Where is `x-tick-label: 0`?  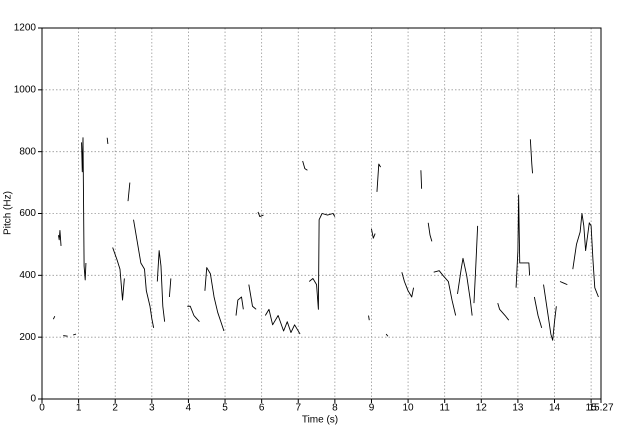
x-tick-label: 0 is located at coordinates (42, 408).